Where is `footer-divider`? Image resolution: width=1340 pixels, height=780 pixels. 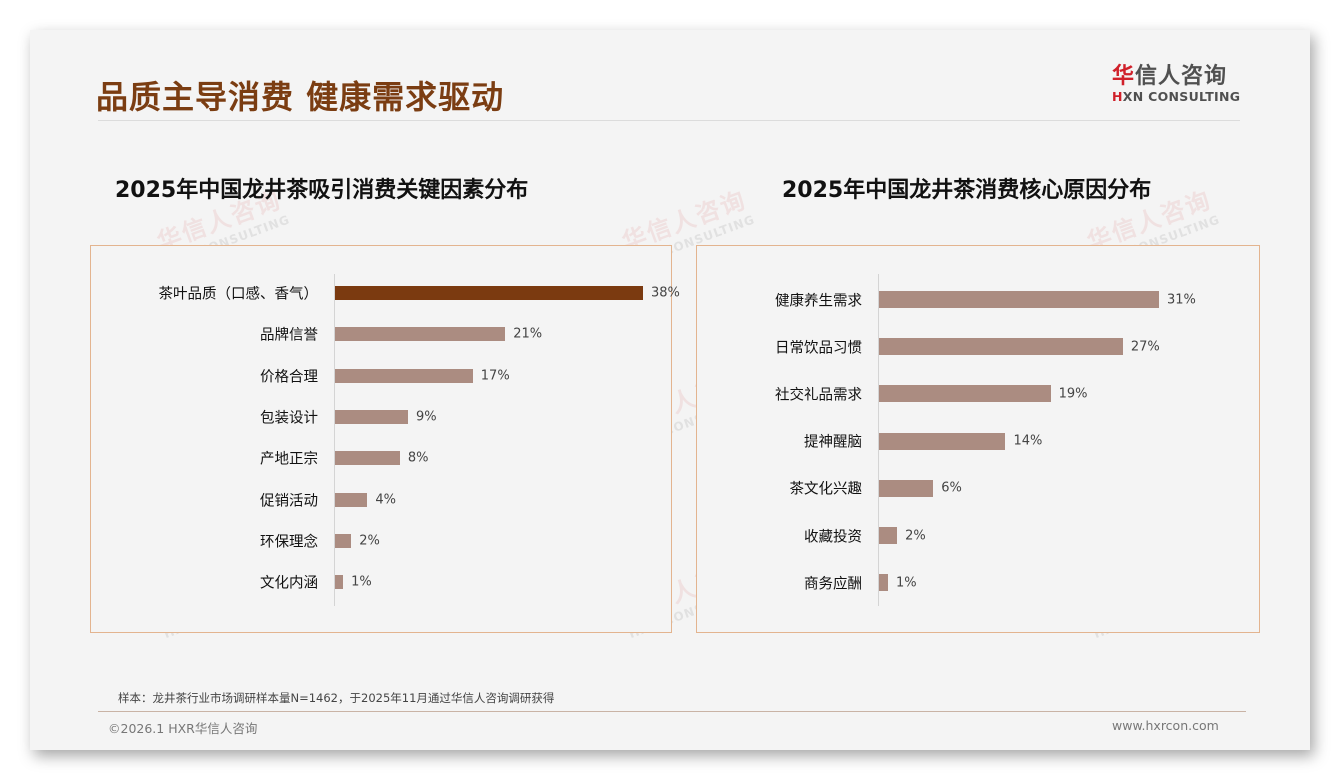
footer-divider is located at coordinates (672, 711).